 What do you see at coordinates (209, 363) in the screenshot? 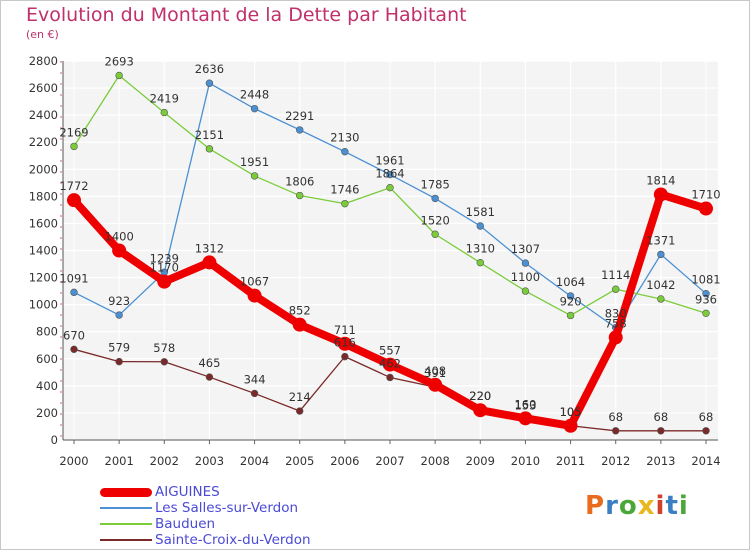
I see `data-label: 465` at bounding box center [209, 363].